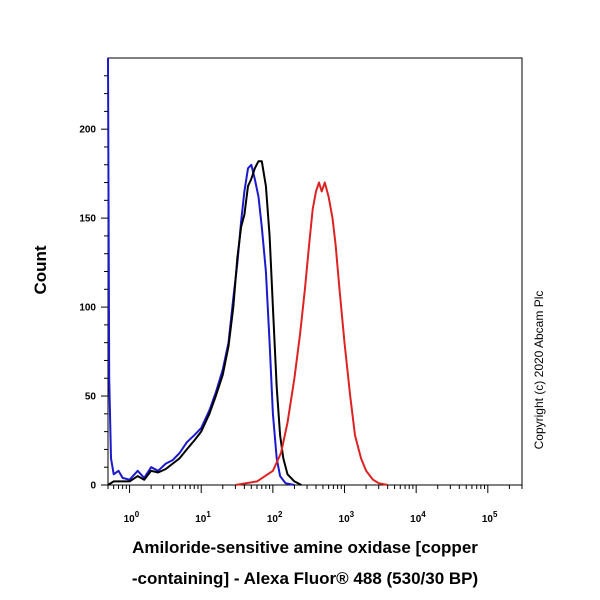  I want to click on x-tick-label: 10⁴, so click(418, 517).